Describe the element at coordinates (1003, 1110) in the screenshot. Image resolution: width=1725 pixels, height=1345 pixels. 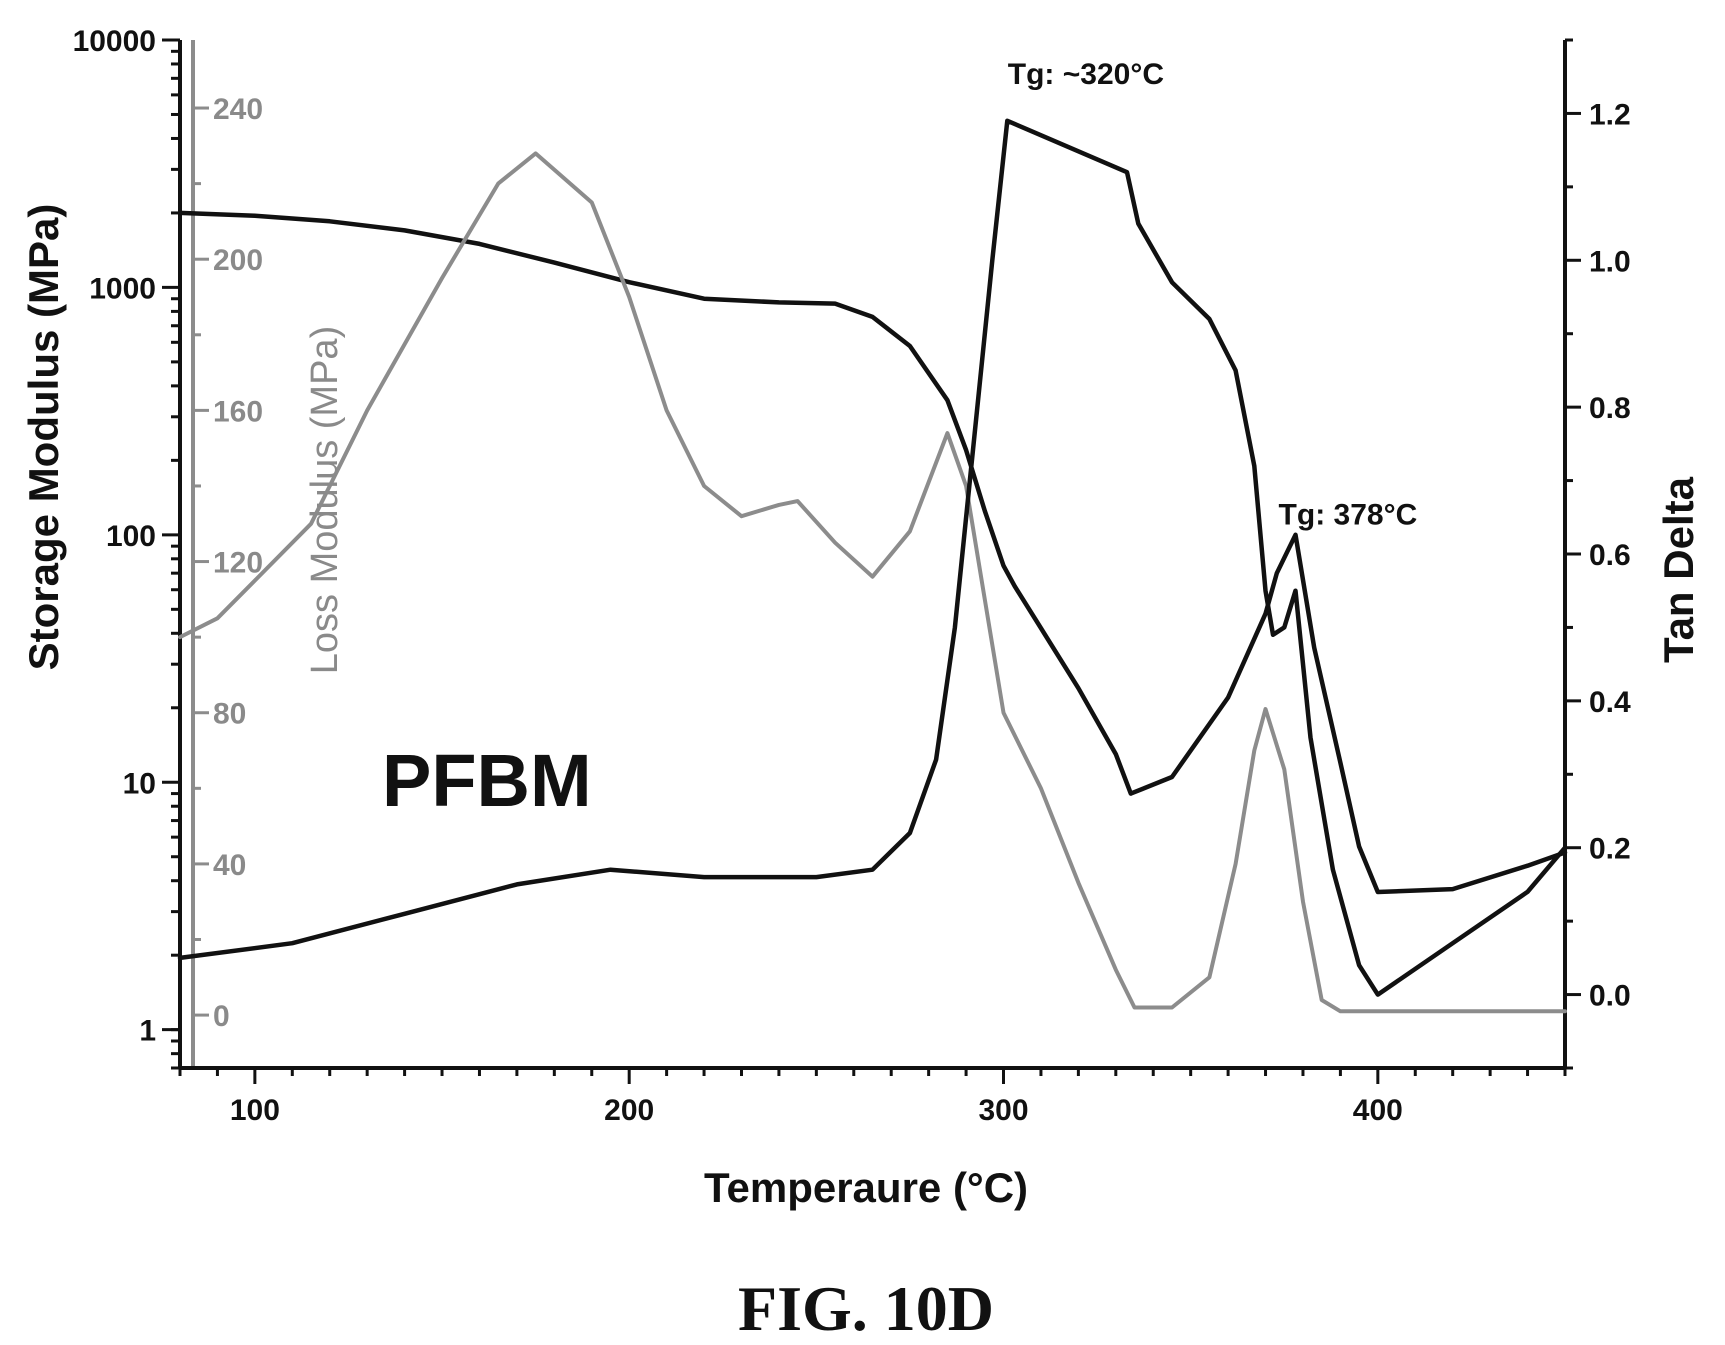
I see `x-tick-label: 300` at that location.